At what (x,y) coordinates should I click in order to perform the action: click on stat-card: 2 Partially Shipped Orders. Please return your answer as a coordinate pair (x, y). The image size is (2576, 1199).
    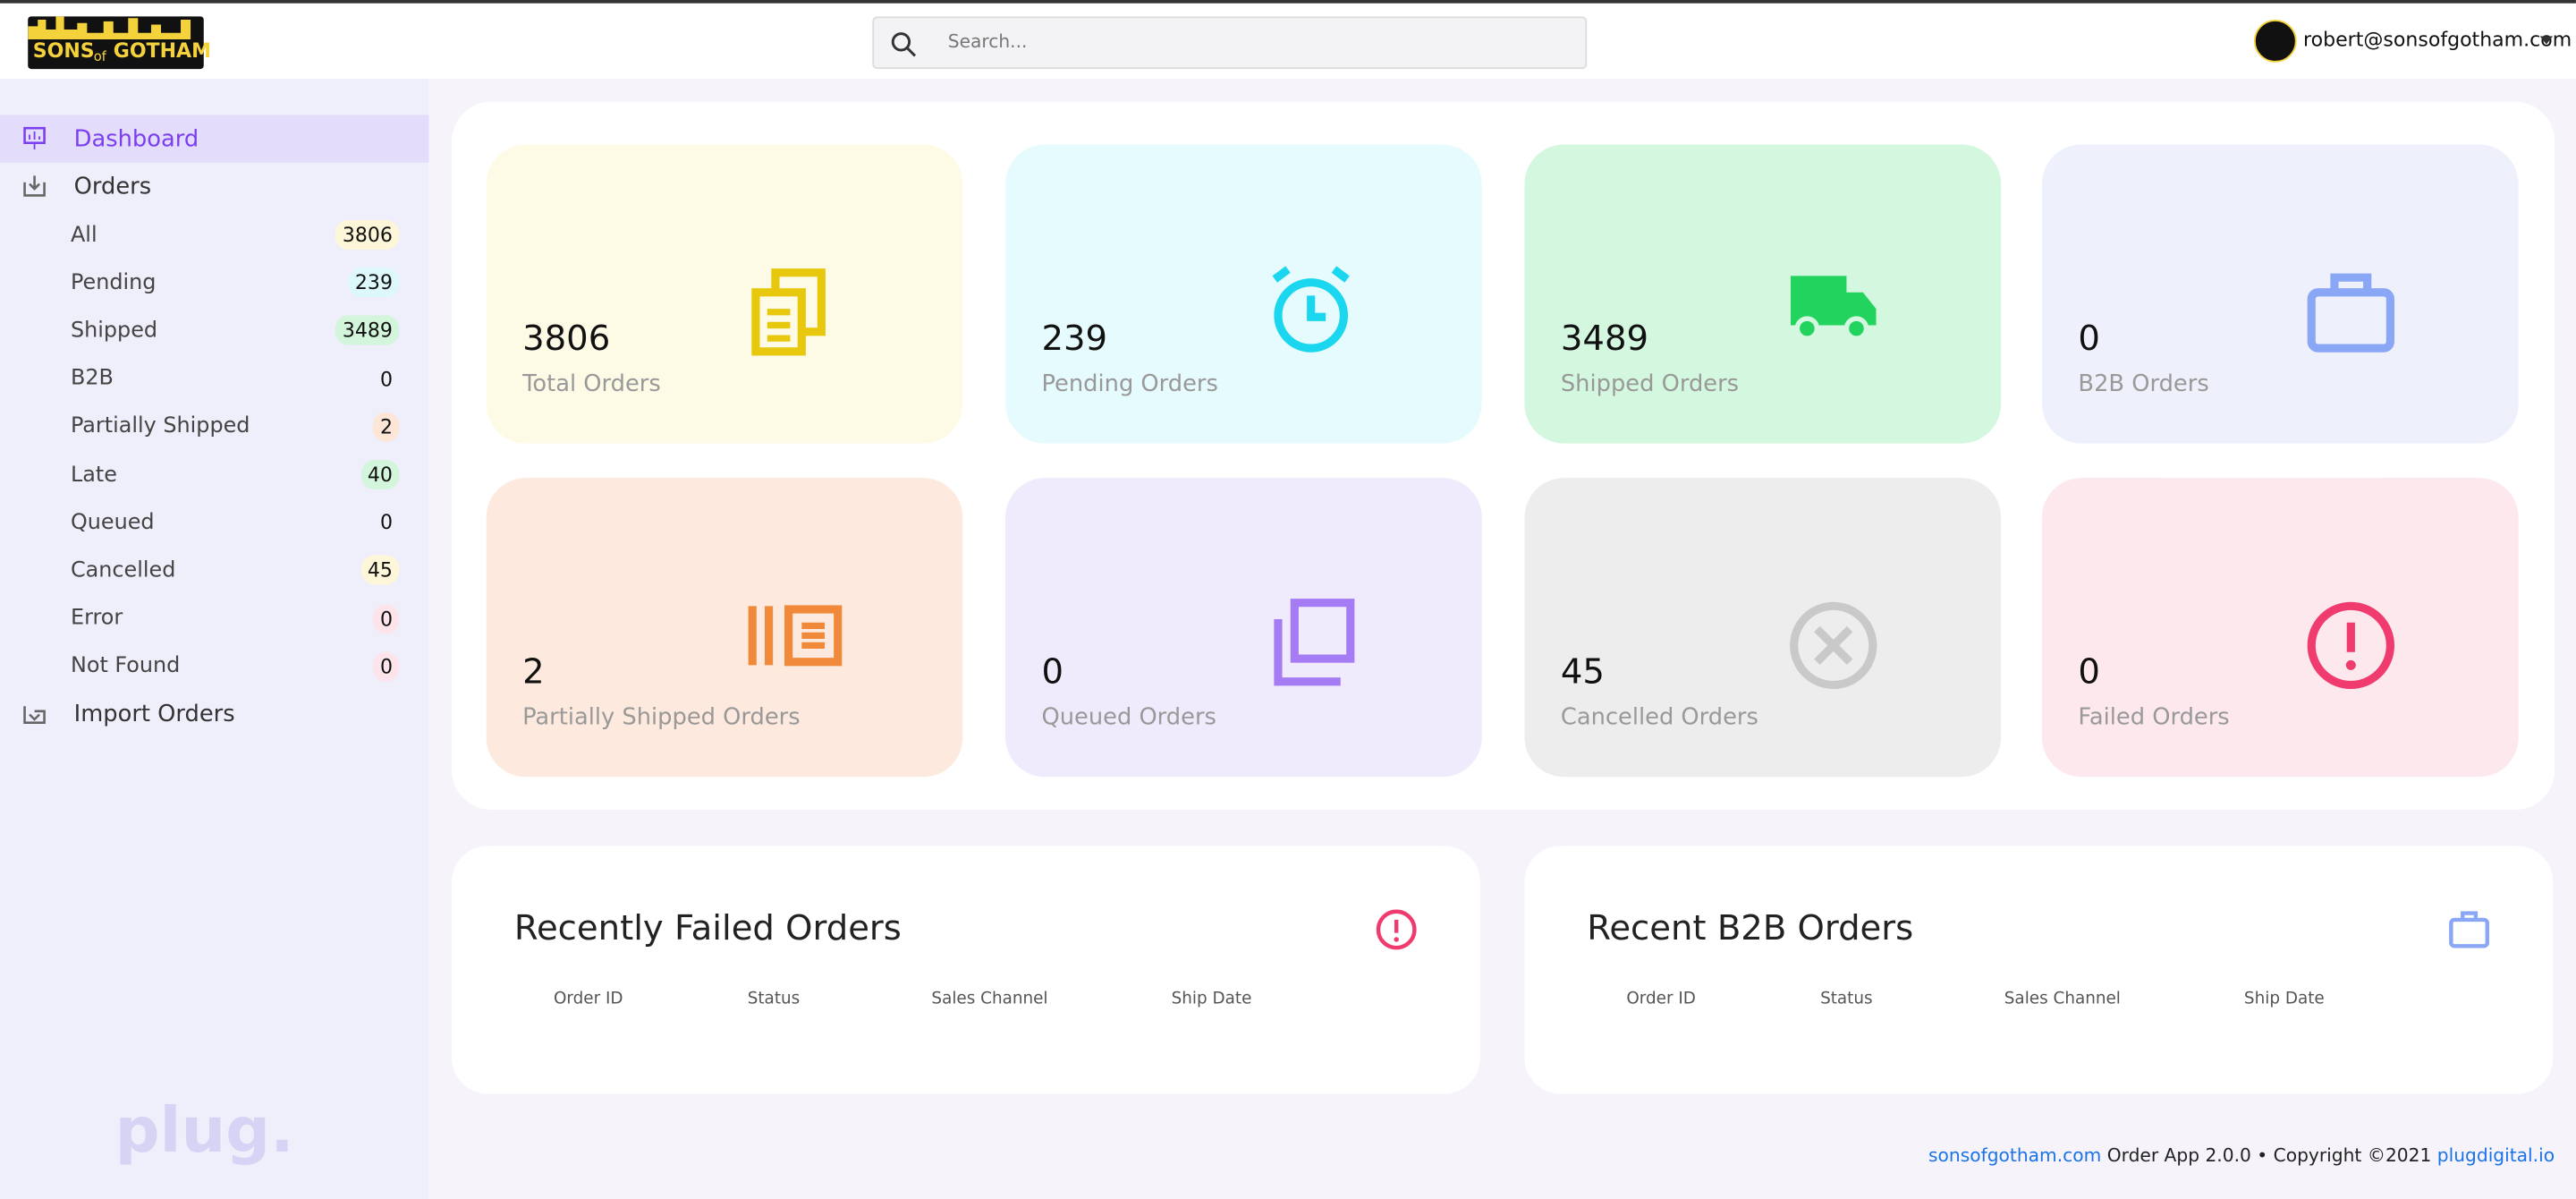
    Looking at the image, I should click on (724, 628).